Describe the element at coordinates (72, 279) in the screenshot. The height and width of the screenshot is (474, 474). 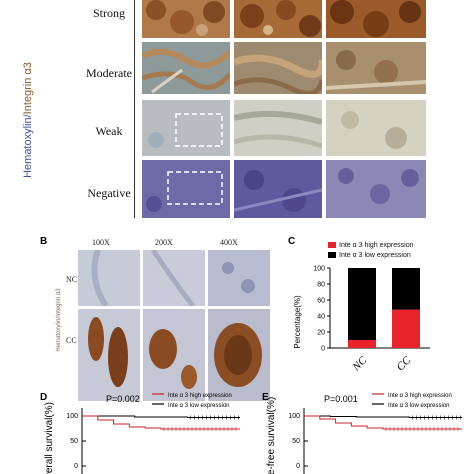
I see `row-nc: NC` at that location.